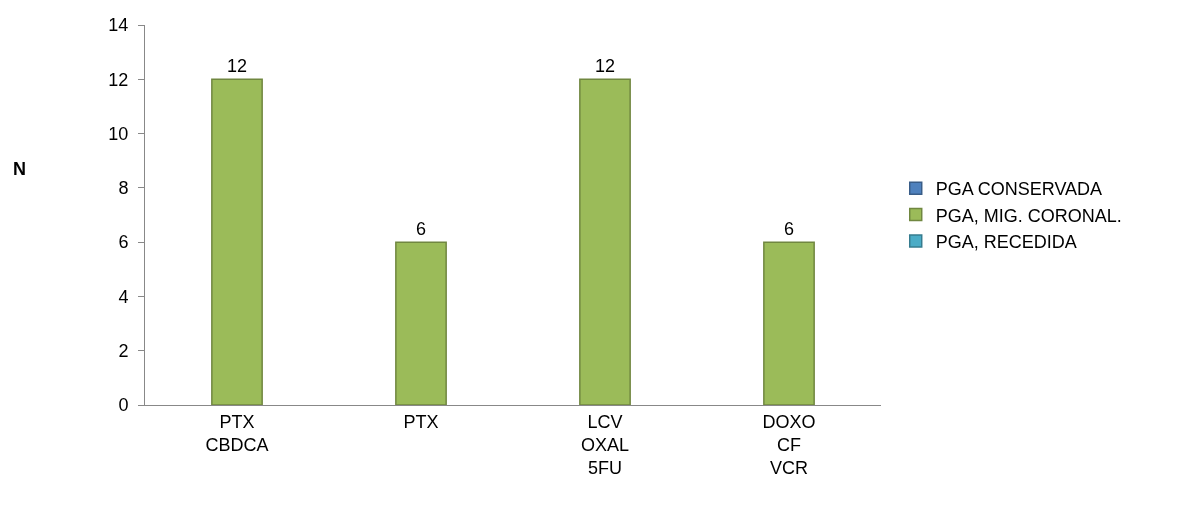 The width and height of the screenshot is (1186, 517). What do you see at coordinates (1028, 215) in the screenshot?
I see `legend-label: PGA, MIG. CORONAL.` at bounding box center [1028, 215].